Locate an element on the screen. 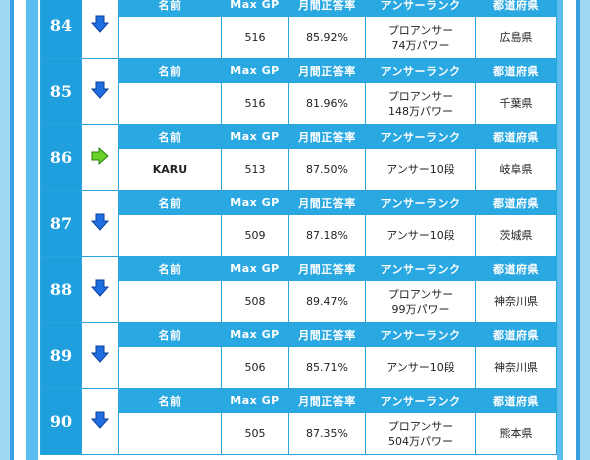 The width and height of the screenshot is (590, 460). monthly-accuracy-value: 87.50% is located at coordinates (327, 169).